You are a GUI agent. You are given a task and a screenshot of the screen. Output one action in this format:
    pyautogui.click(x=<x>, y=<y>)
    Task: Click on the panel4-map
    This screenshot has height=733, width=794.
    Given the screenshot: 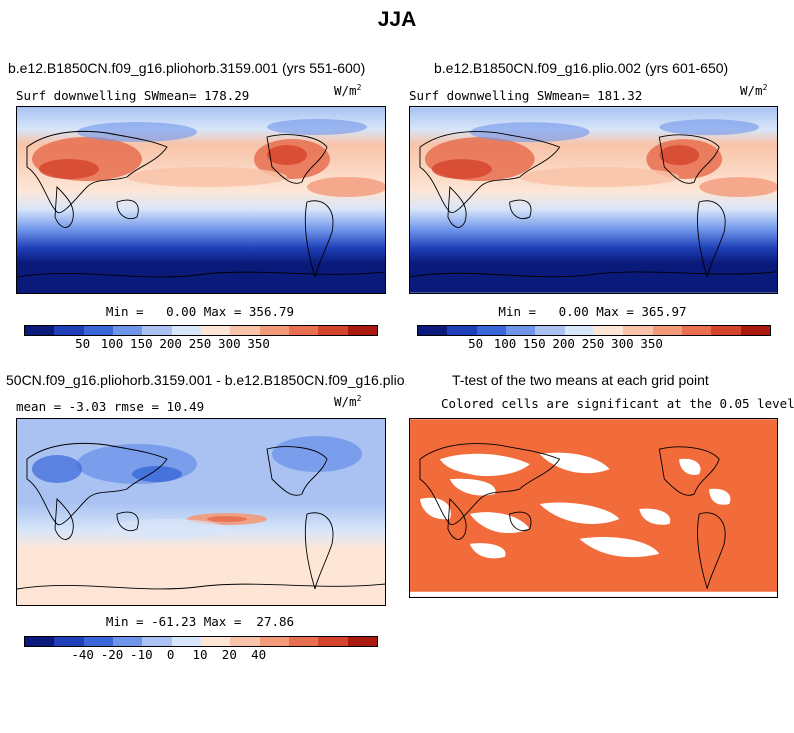 What is the action you would take?
    pyautogui.click(x=593, y=508)
    